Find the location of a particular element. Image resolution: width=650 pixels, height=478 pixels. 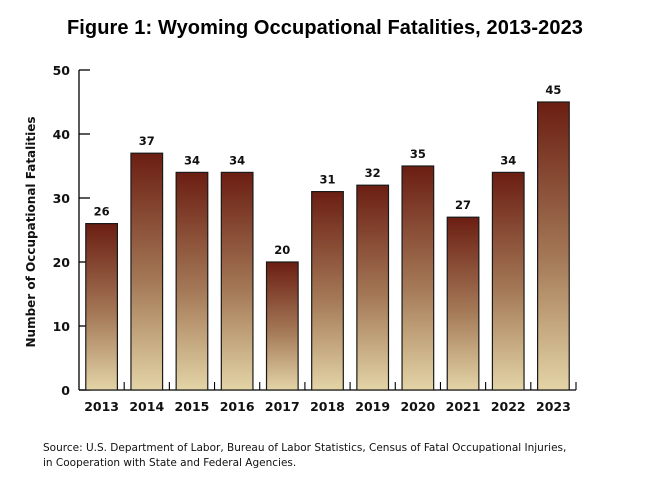

y-axis-label: Number of Occupational Fatalities is located at coordinates (31, 231).